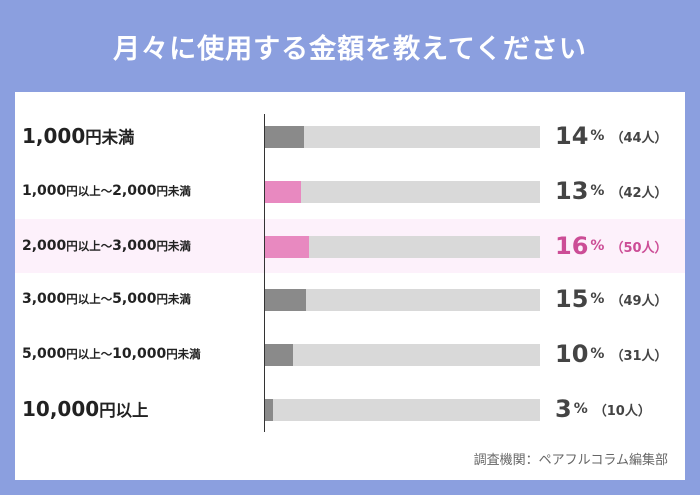  Describe the element at coordinates (85, 409) in the screenshot. I see `category-label: 10,000 円以上` at that location.